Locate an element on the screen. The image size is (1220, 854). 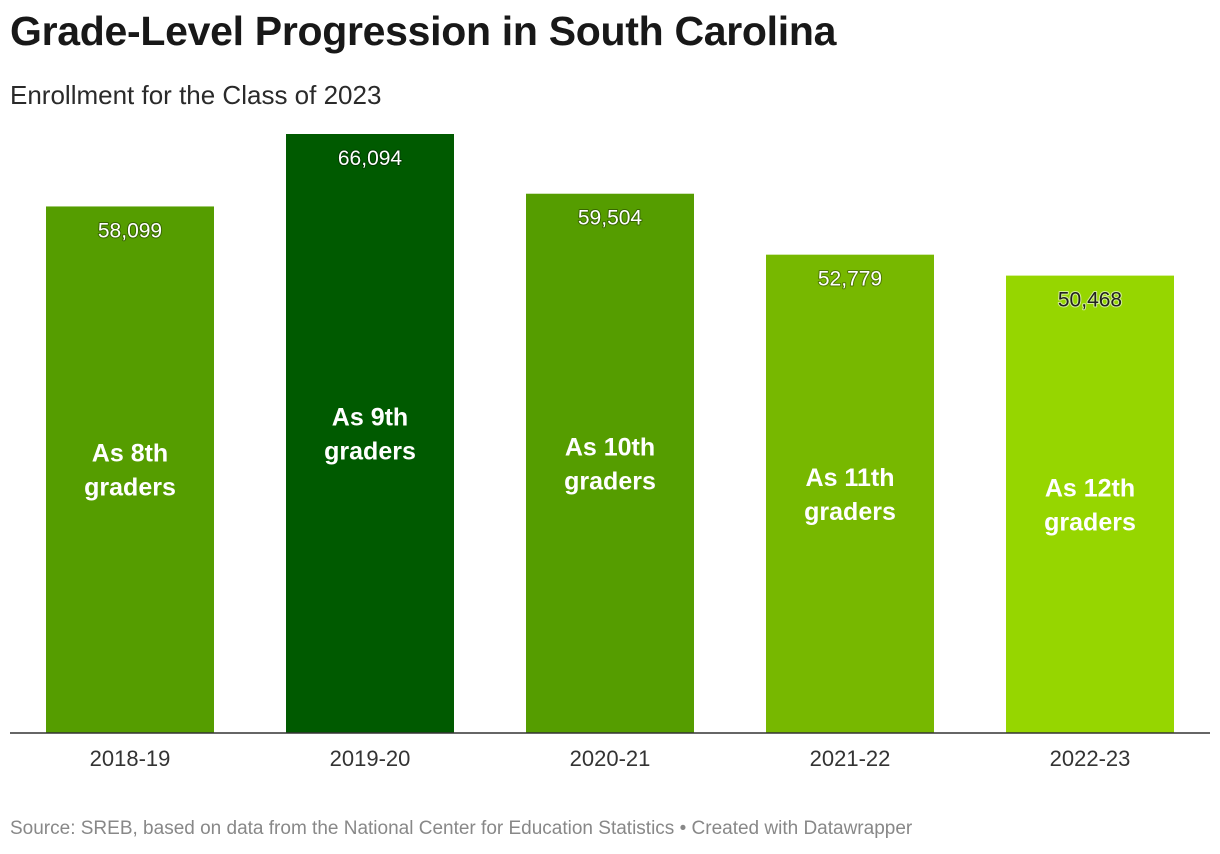
value-label-2021-22: 52,779 is located at coordinates (850, 279).